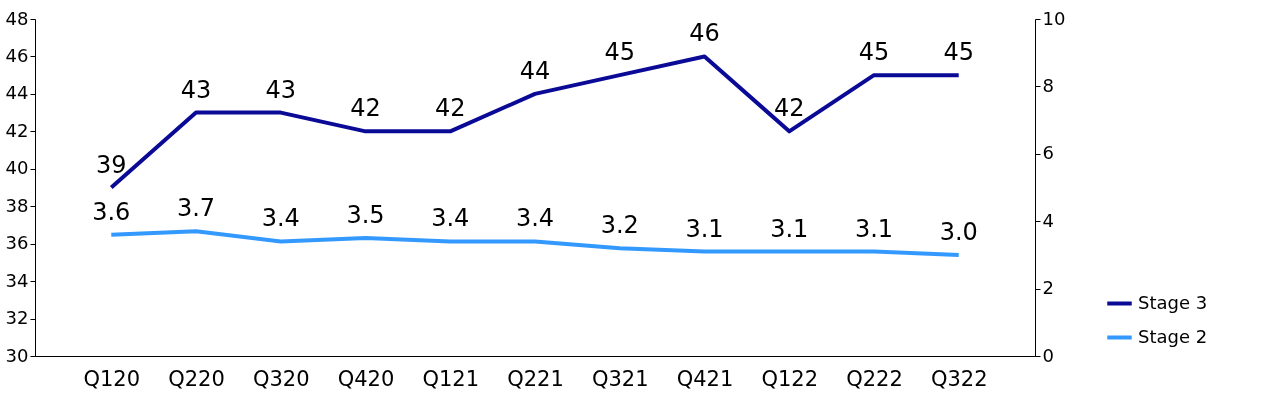 The image size is (1277, 402). I want to click on data-label: 46, so click(704, 33).